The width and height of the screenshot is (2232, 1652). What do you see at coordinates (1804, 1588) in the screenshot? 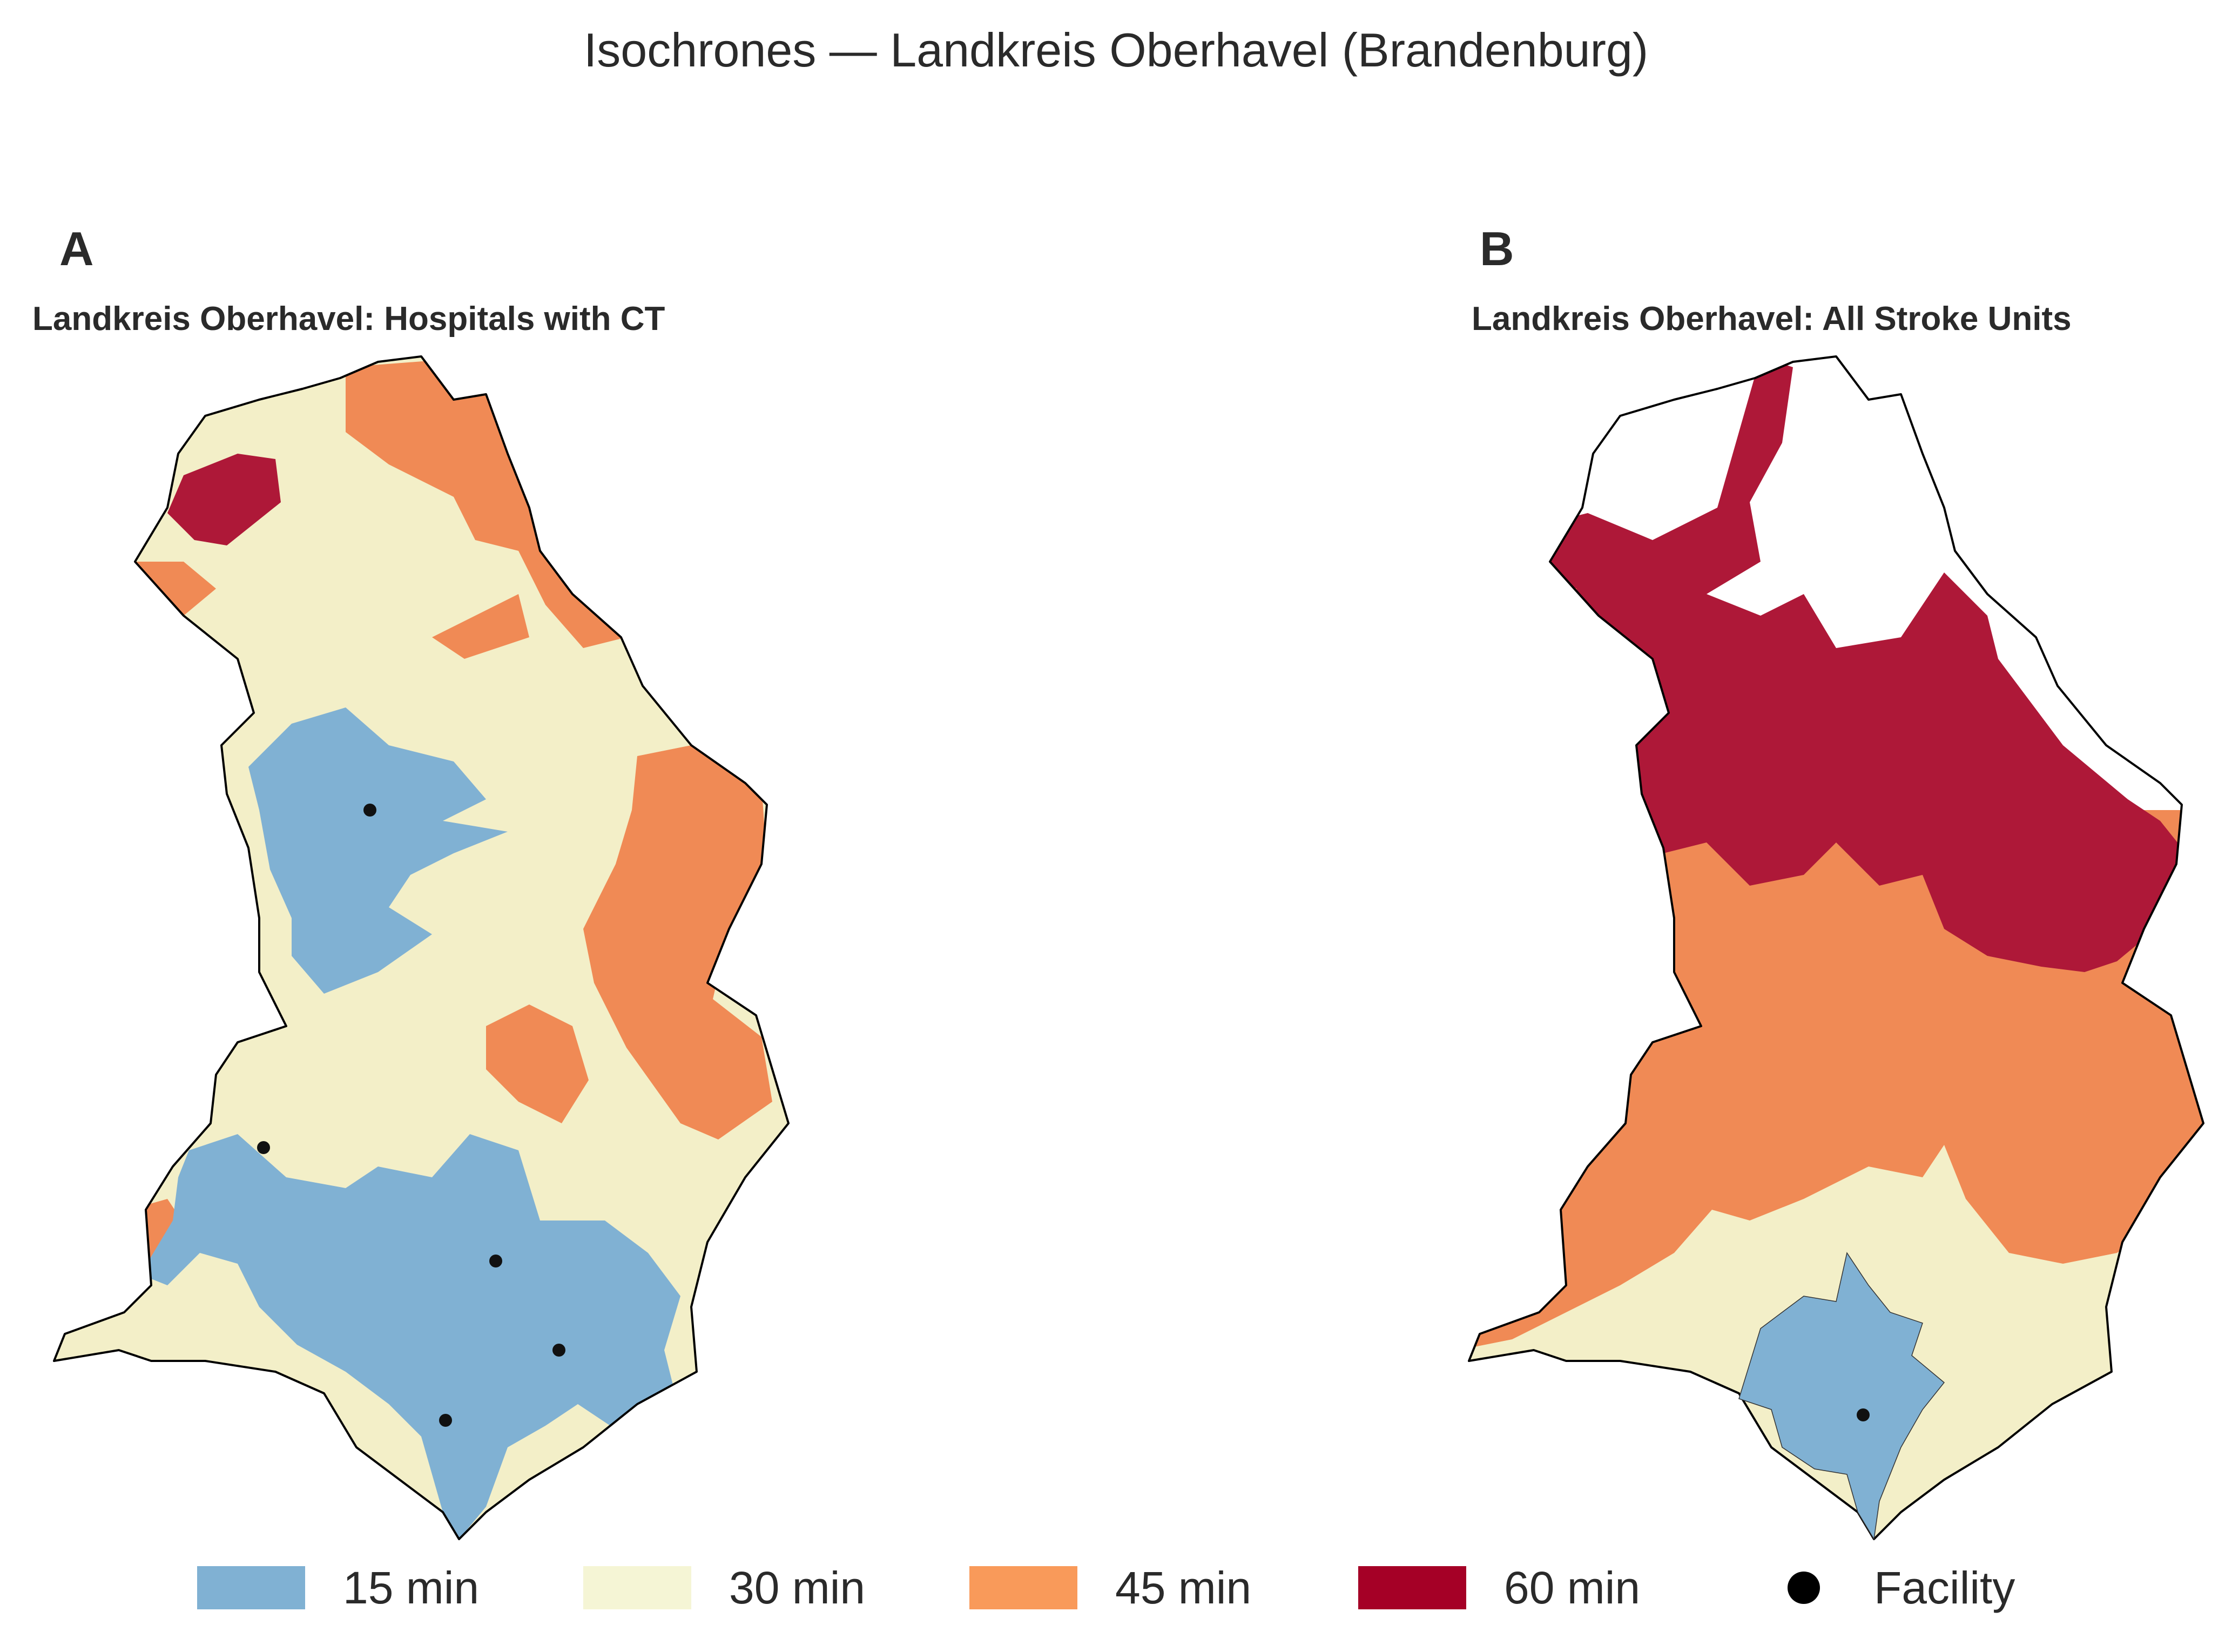
I see `facility-dot-icon` at bounding box center [1804, 1588].